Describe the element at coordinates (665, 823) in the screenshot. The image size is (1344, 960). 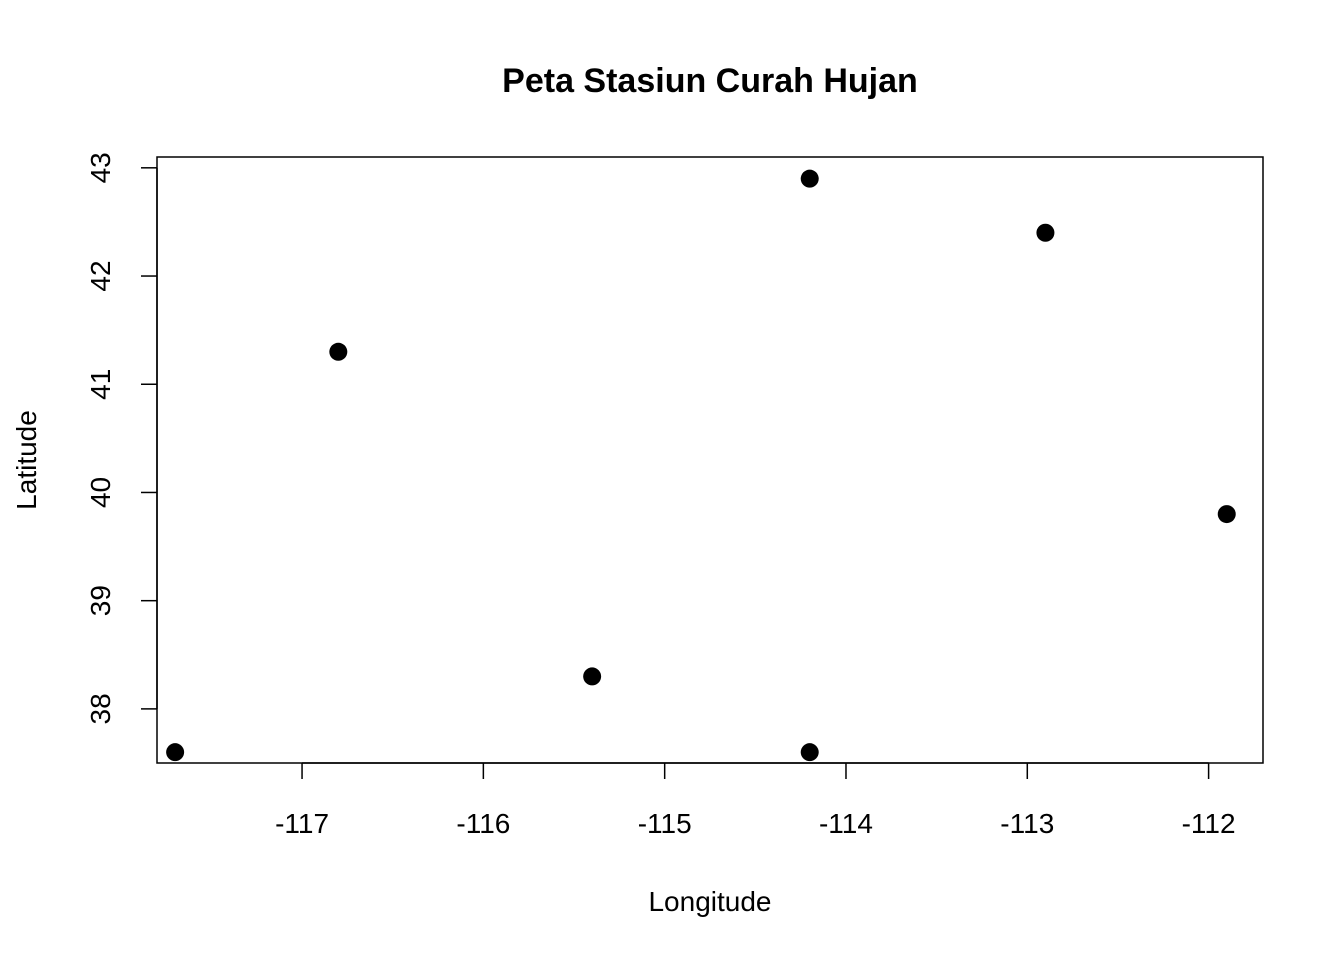
I see `x-tick-label: -115` at that location.